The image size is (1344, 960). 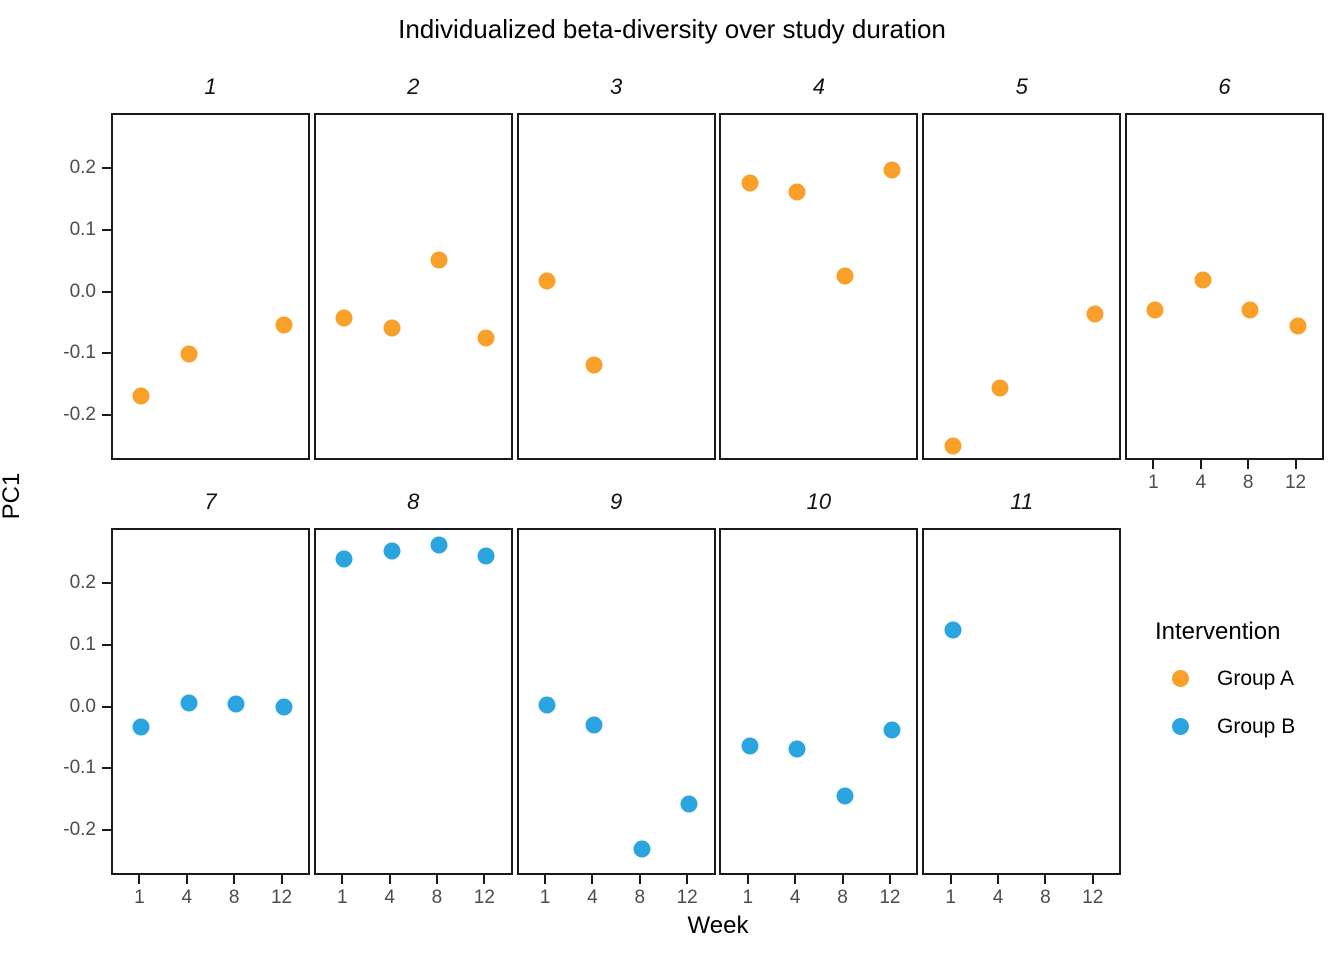 What do you see at coordinates (718, 925) in the screenshot?
I see `x-axis-title: Week` at bounding box center [718, 925].